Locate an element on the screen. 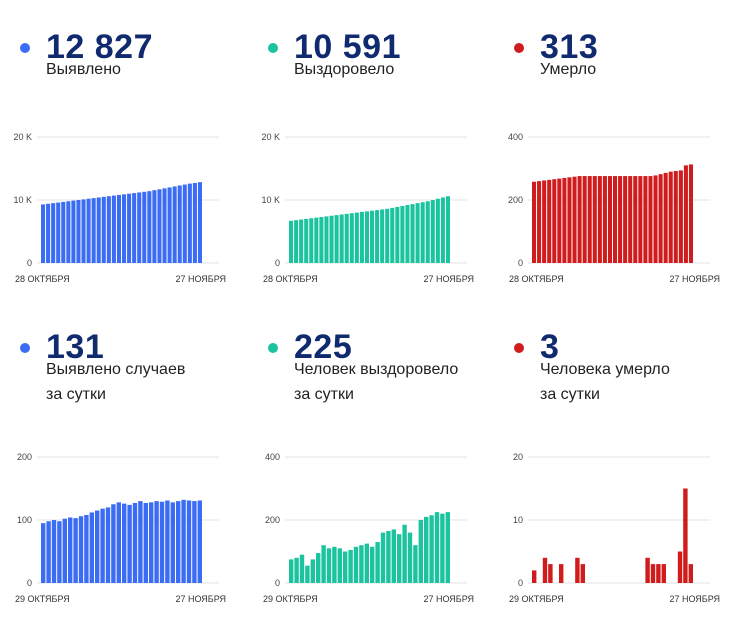 This screenshot has height=625, width=745. y-tick-label: 100 is located at coordinates (24, 520).